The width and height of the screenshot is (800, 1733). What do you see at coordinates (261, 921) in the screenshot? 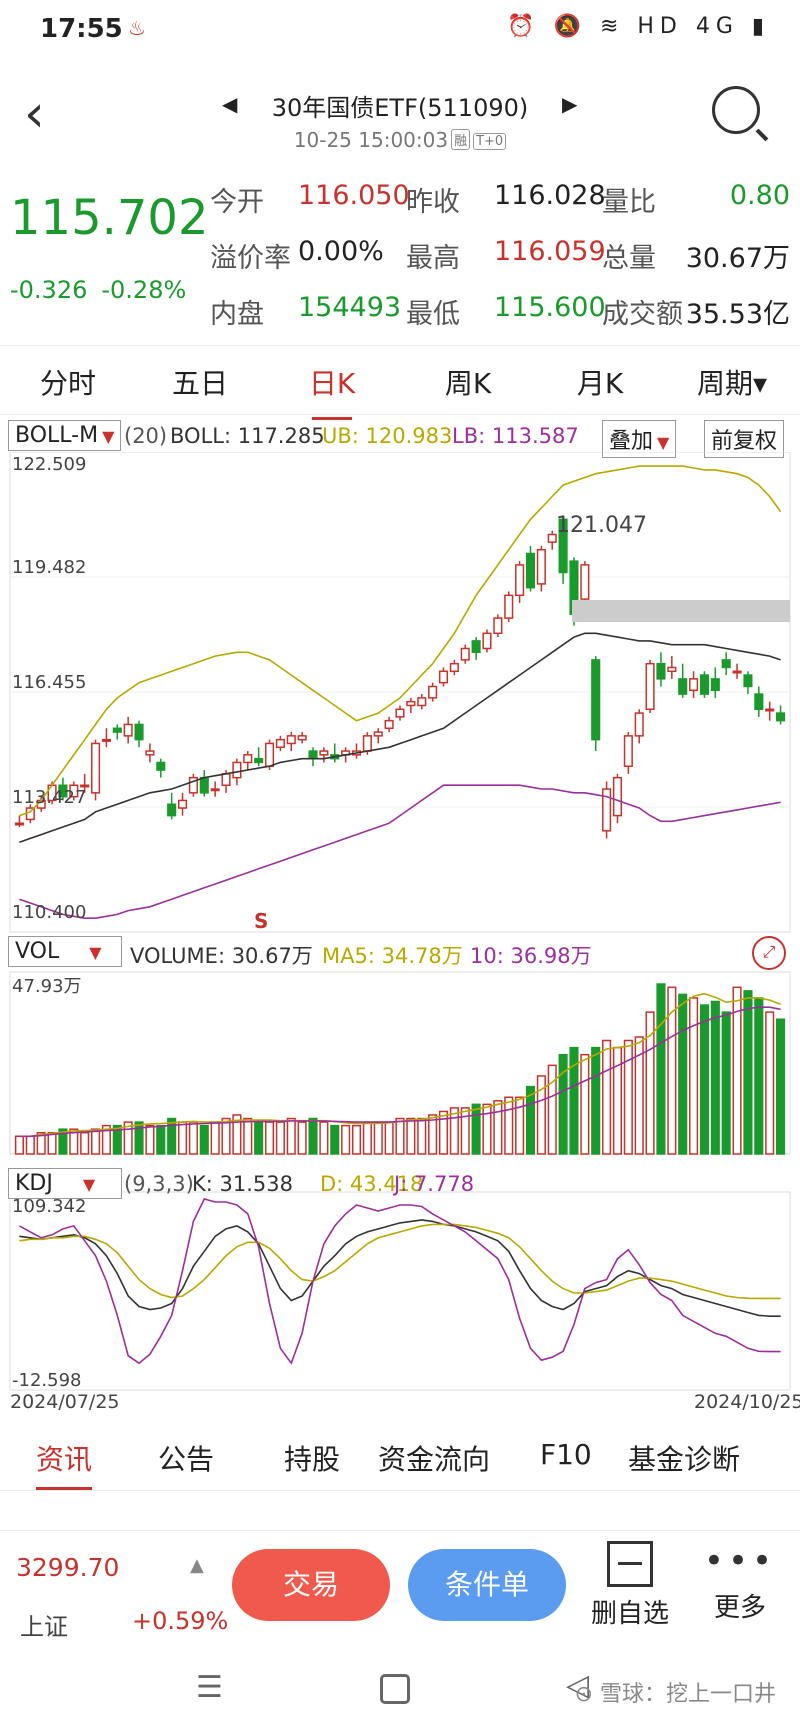
I see `sell-signal: S` at bounding box center [261, 921].